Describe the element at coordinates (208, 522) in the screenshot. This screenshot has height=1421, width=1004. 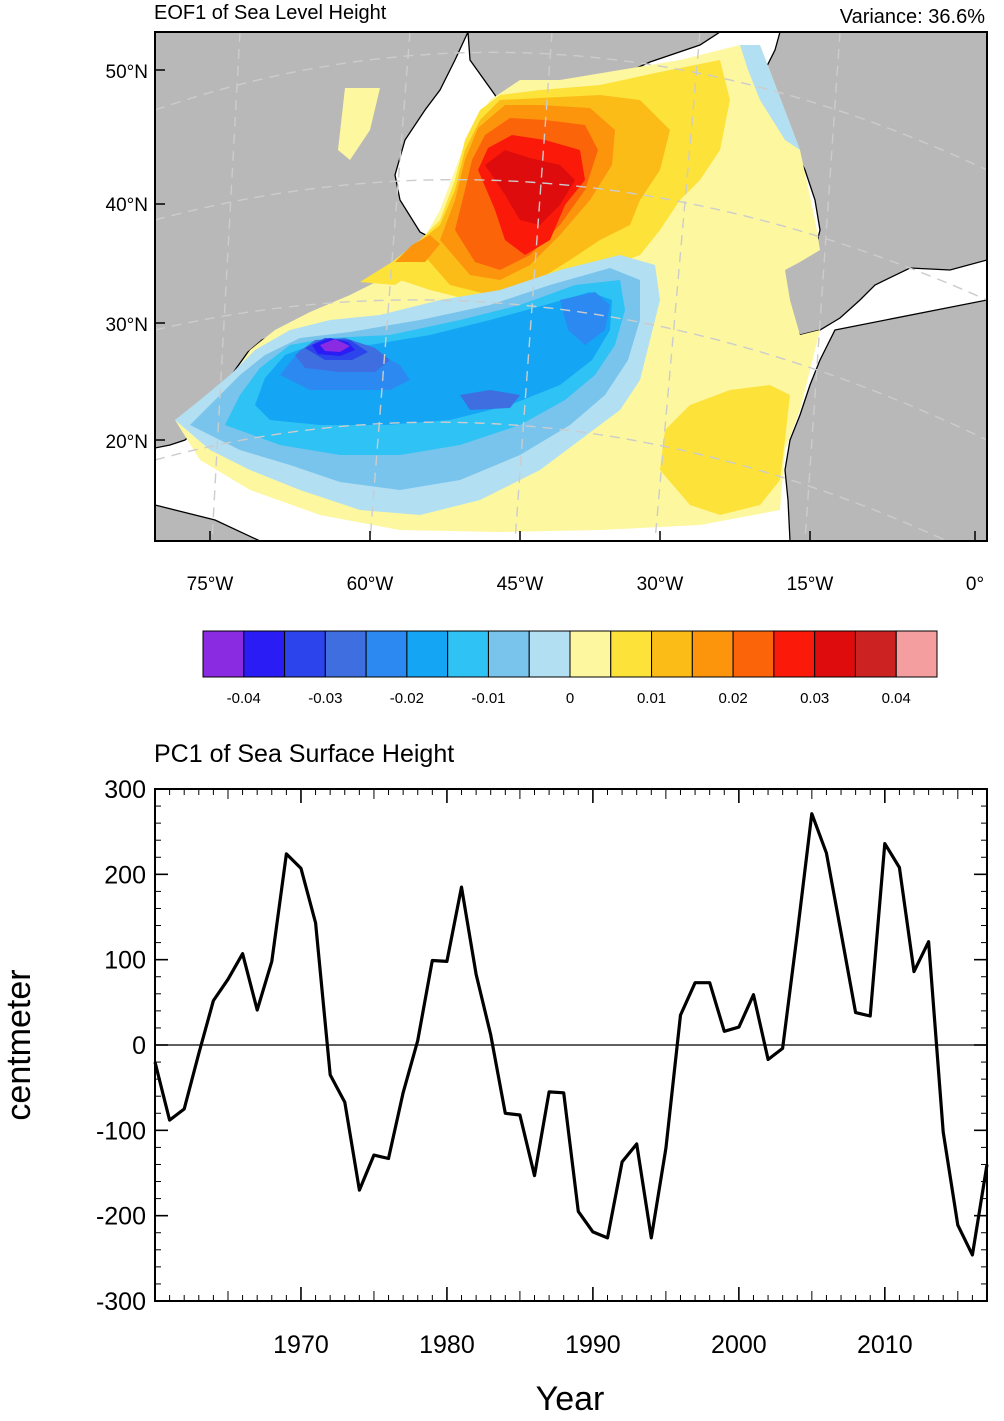
I see `south-america-land` at that location.